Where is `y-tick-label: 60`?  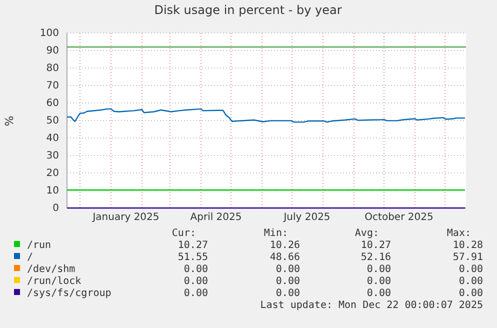 y-tick-label: 60 is located at coordinates (52, 104).